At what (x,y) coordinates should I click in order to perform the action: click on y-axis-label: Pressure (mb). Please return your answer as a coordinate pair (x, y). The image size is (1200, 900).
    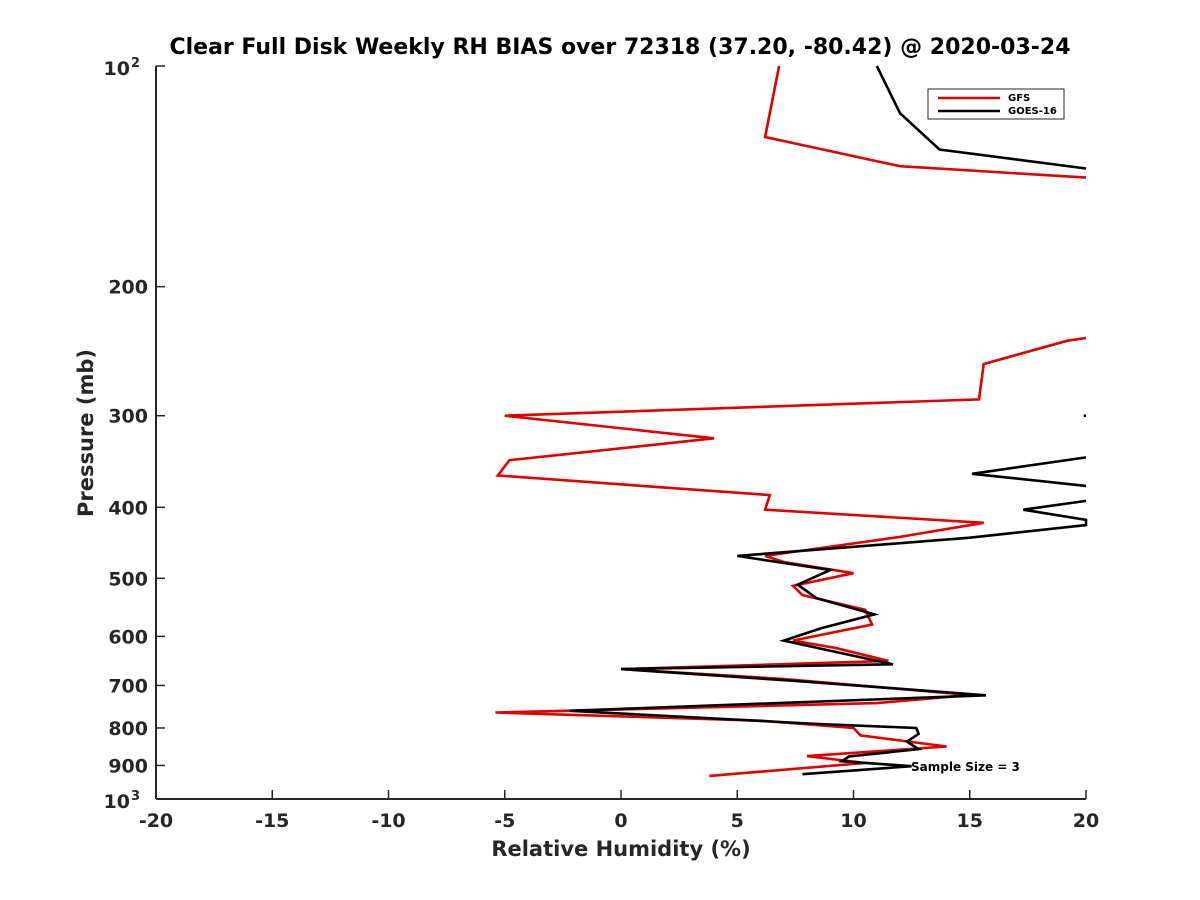
    Looking at the image, I should click on (86, 433).